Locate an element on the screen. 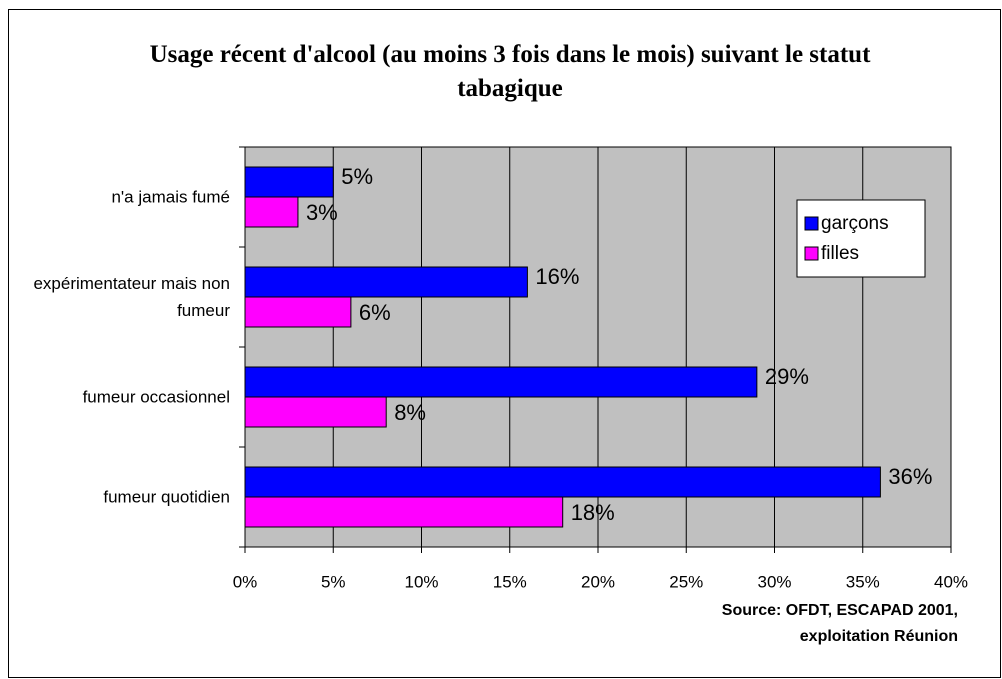  data-label: 6% is located at coordinates (375, 312).